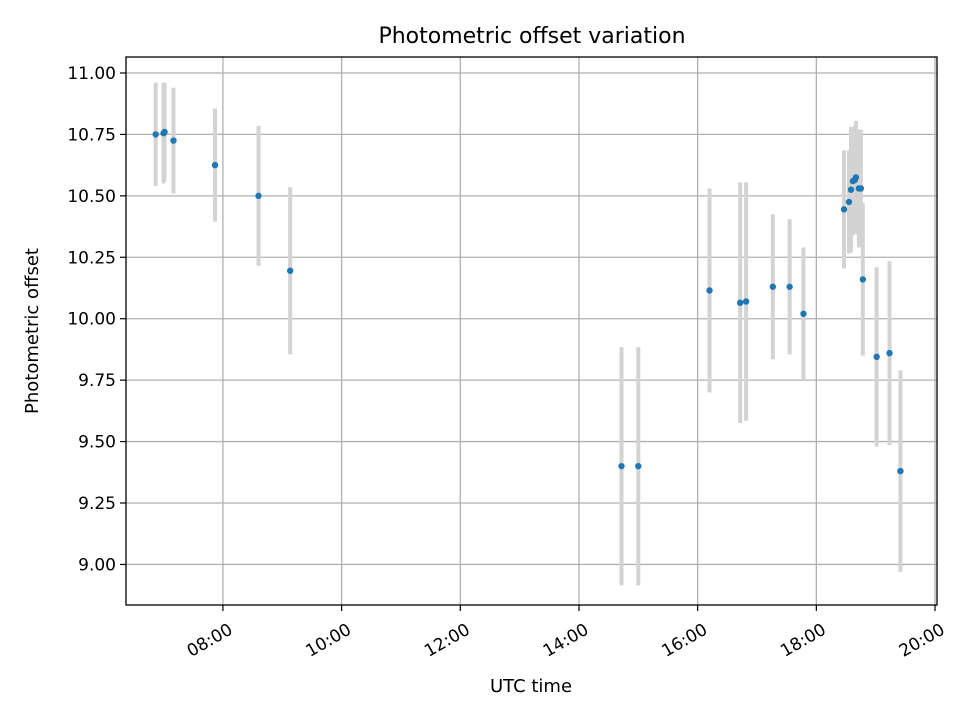 The width and height of the screenshot is (960, 720). What do you see at coordinates (91, 258) in the screenshot?
I see `y-tick-label: 10.25` at bounding box center [91, 258].